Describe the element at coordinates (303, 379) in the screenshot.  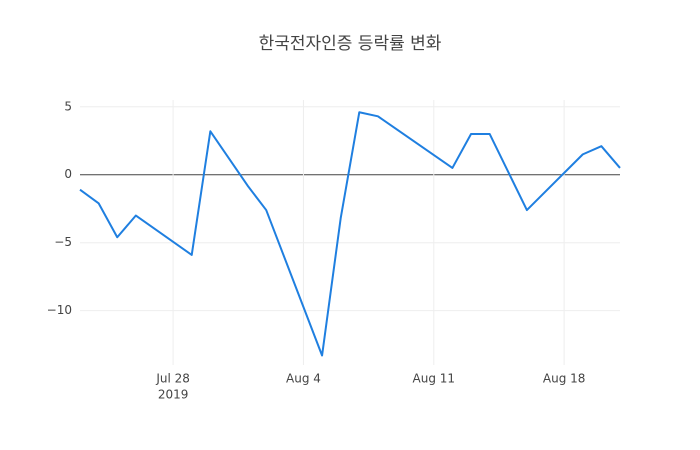
I see `x-tick-label: Aug 4` at that location.